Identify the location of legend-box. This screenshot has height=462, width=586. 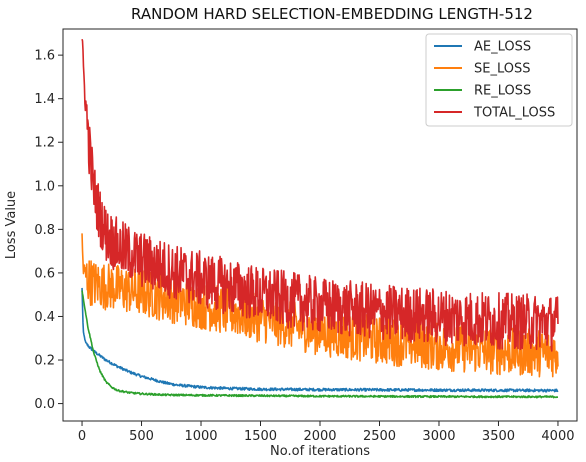
(499, 80).